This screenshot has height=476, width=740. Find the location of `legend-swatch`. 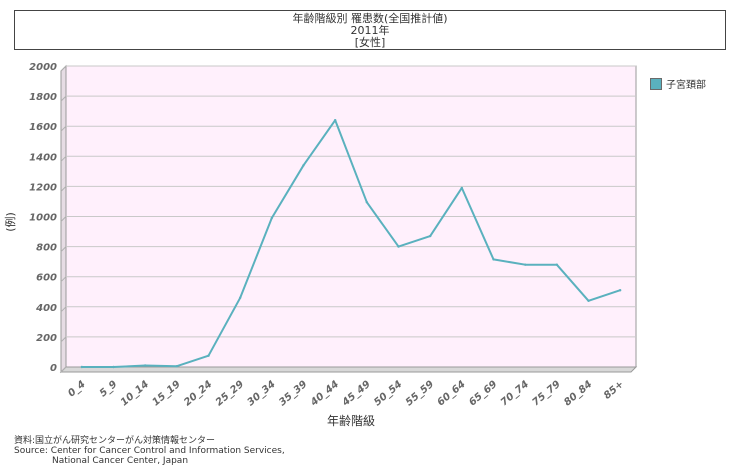

legend-swatch is located at coordinates (656, 83).